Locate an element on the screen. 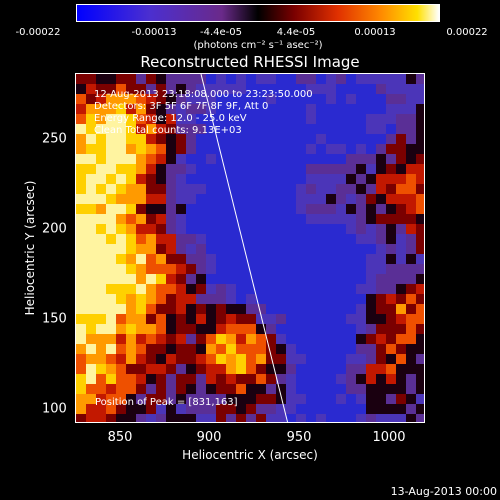  colorbar is located at coordinates (258, 13).